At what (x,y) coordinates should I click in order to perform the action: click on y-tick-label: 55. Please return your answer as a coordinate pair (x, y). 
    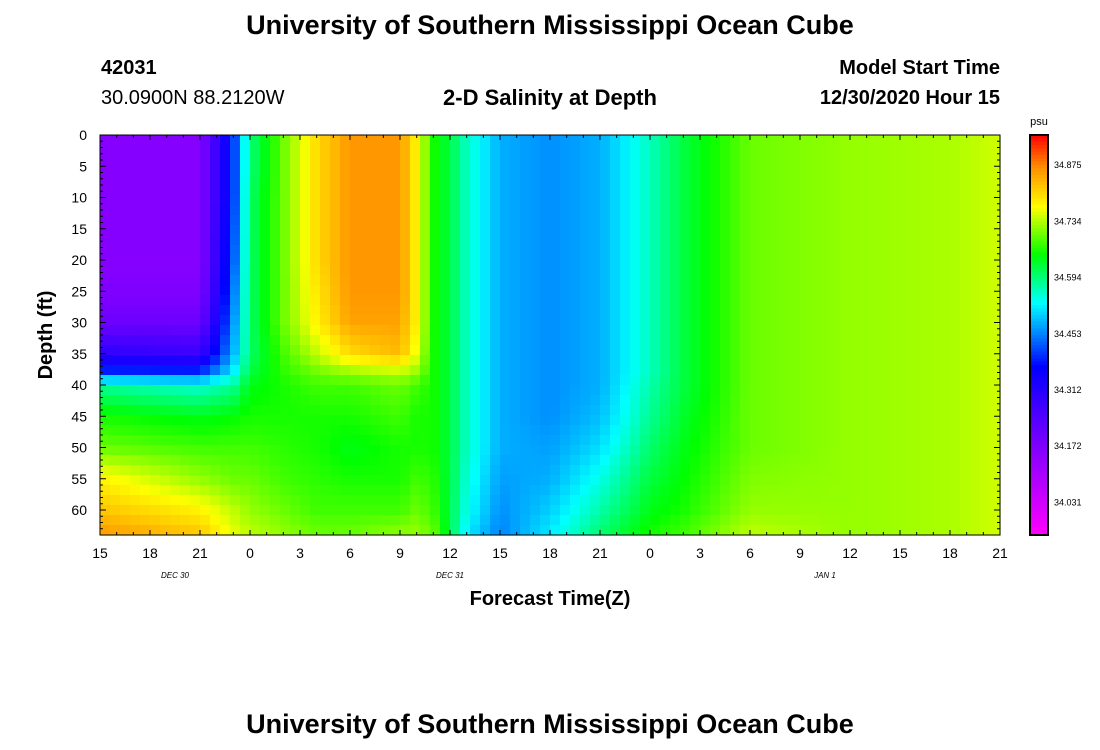
    Looking at the image, I should click on (79, 479).